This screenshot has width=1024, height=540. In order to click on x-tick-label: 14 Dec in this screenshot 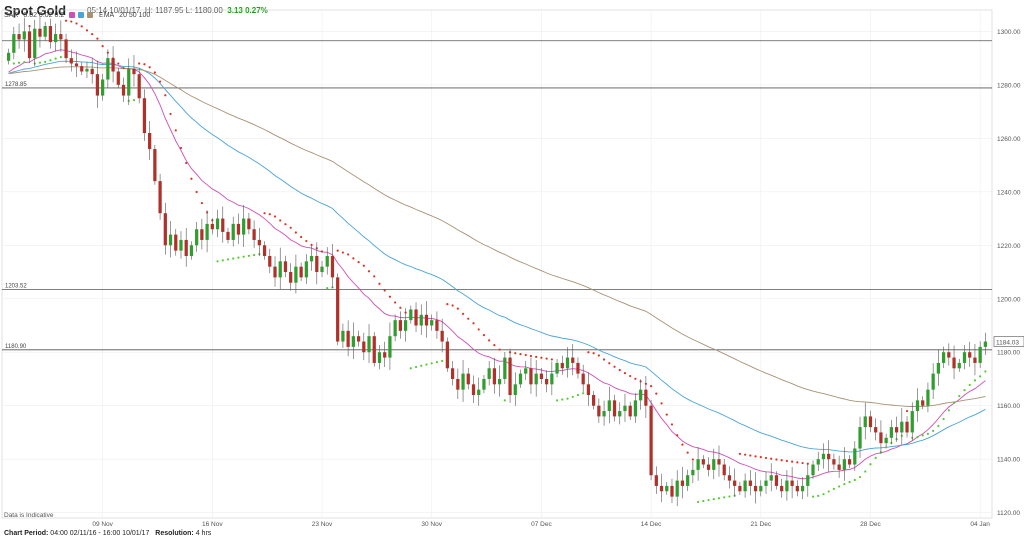, I will do `click(651, 524)`.